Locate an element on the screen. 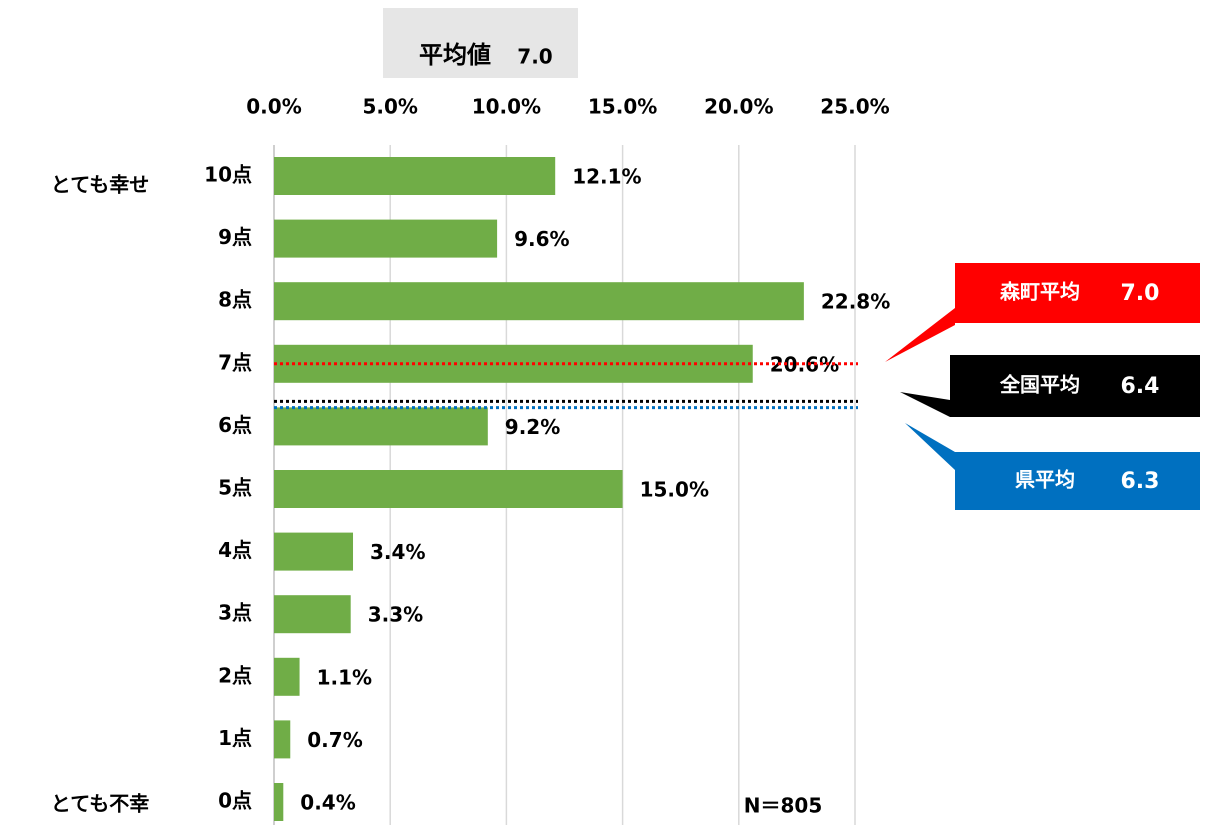 The image size is (1205, 825). y-tick-label: 5点 is located at coordinates (235, 488).